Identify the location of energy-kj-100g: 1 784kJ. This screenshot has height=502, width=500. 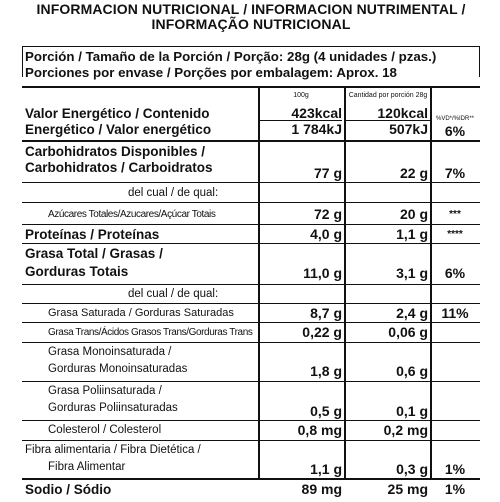
(316, 129).